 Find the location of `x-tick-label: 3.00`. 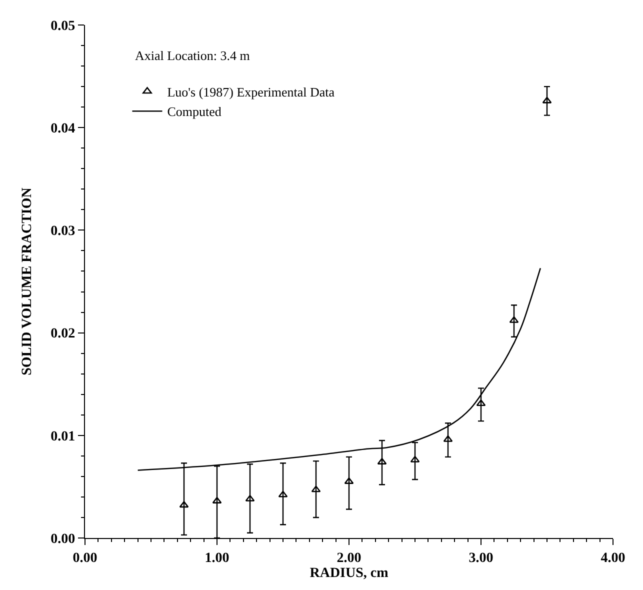

x-tick-label: 3.00 is located at coordinates (481, 558).